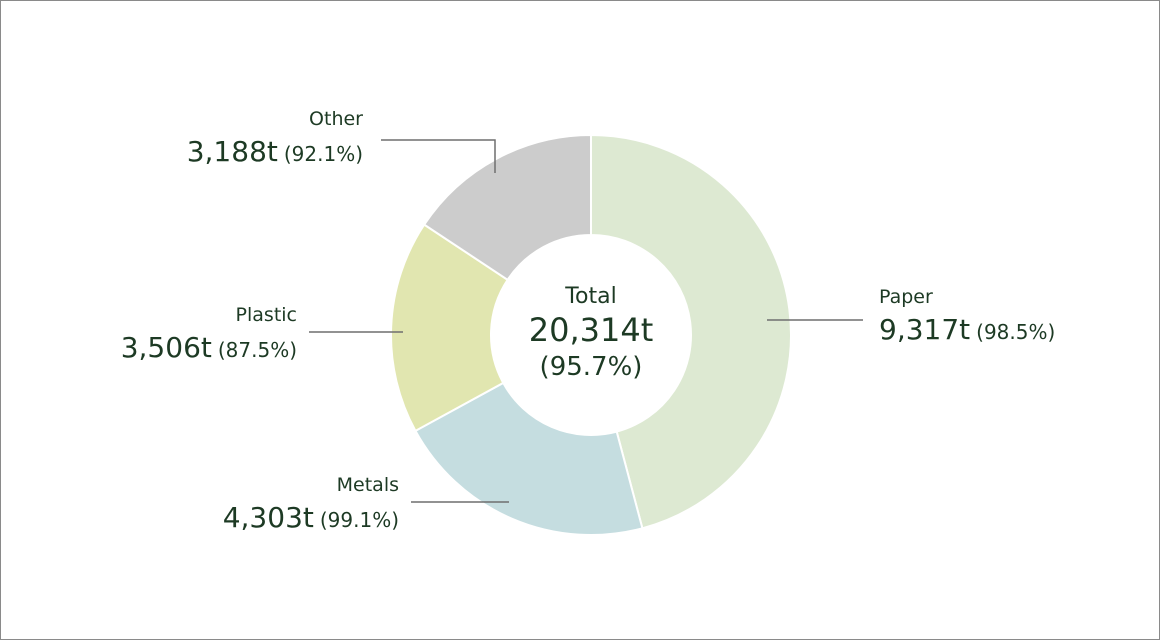 The image size is (1160, 641). I want to click on slice-name-plastic: Plastic, so click(266, 315).